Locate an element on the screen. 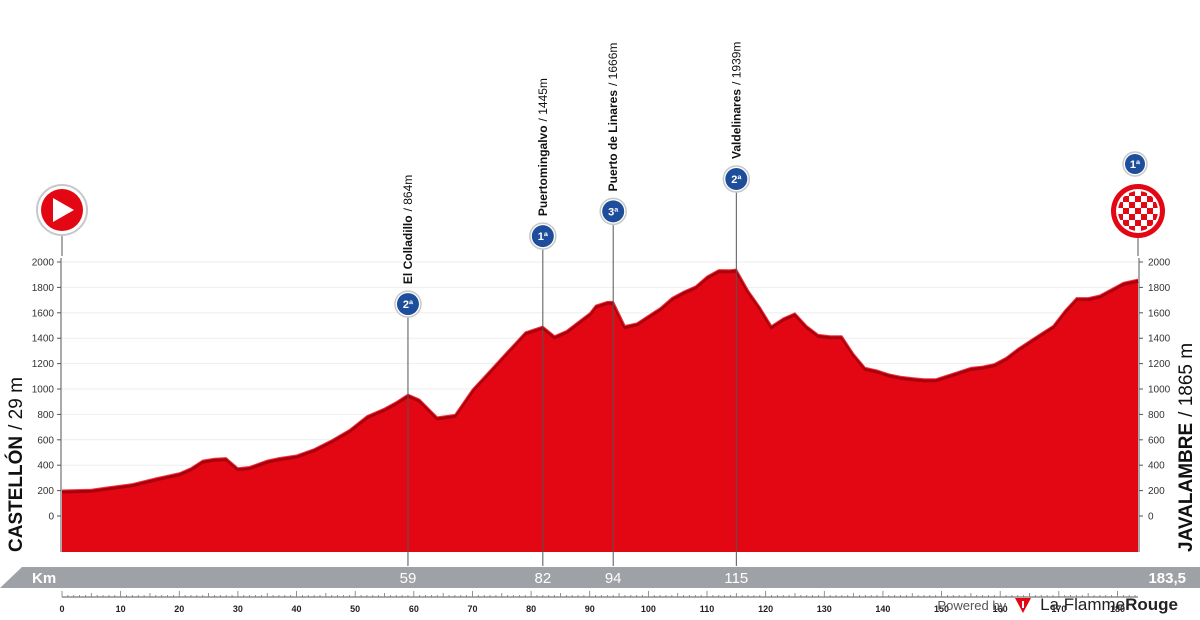 The width and height of the screenshot is (1200, 620). x-tick-label: 30 is located at coordinates (238, 609).